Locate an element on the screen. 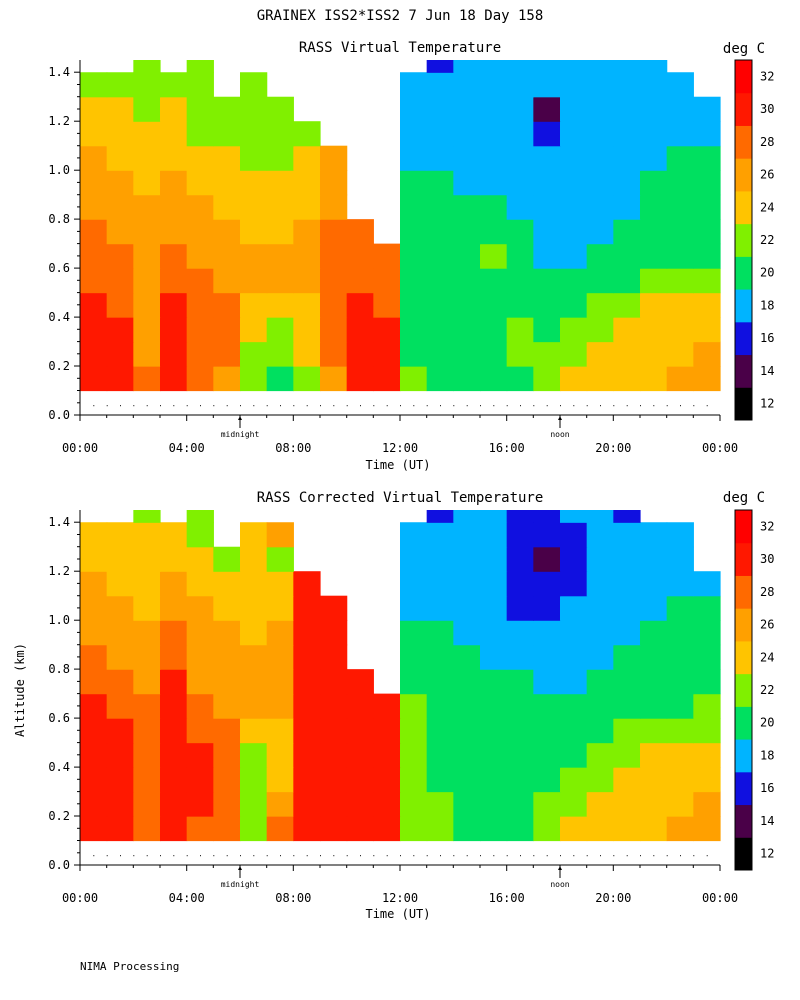 This screenshot has width=800, height=1000. colorbar-tick-label: 30 is located at coordinates (767, 559).